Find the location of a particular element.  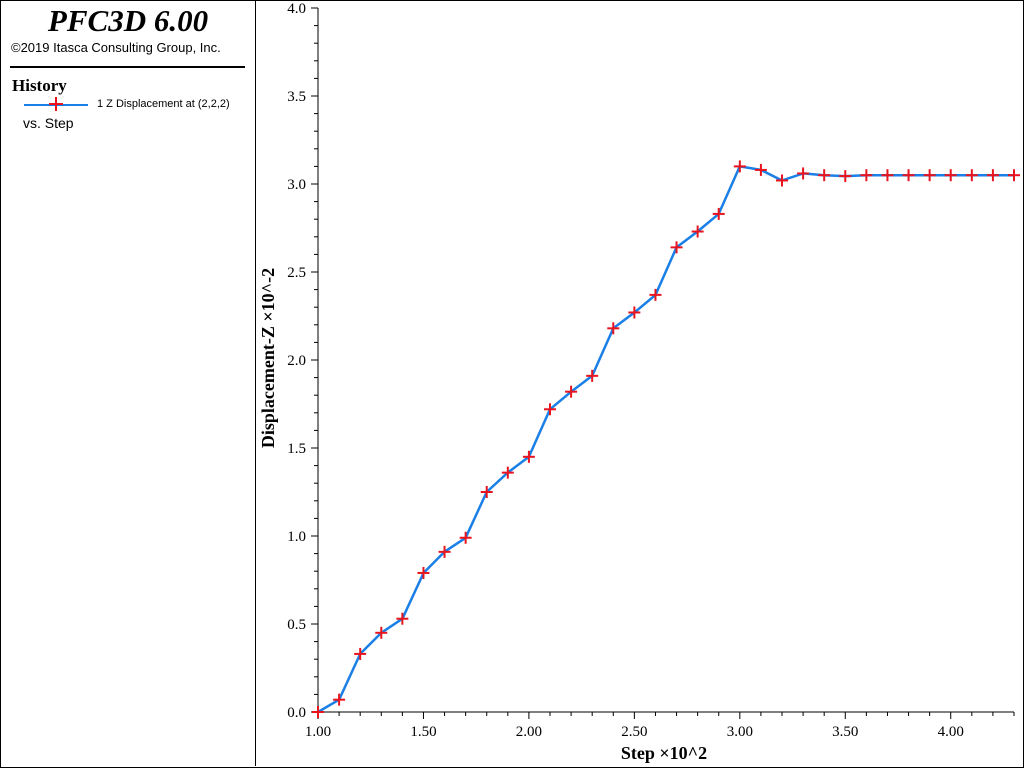

y-tick-label: 3.5 is located at coordinates (296, 97).